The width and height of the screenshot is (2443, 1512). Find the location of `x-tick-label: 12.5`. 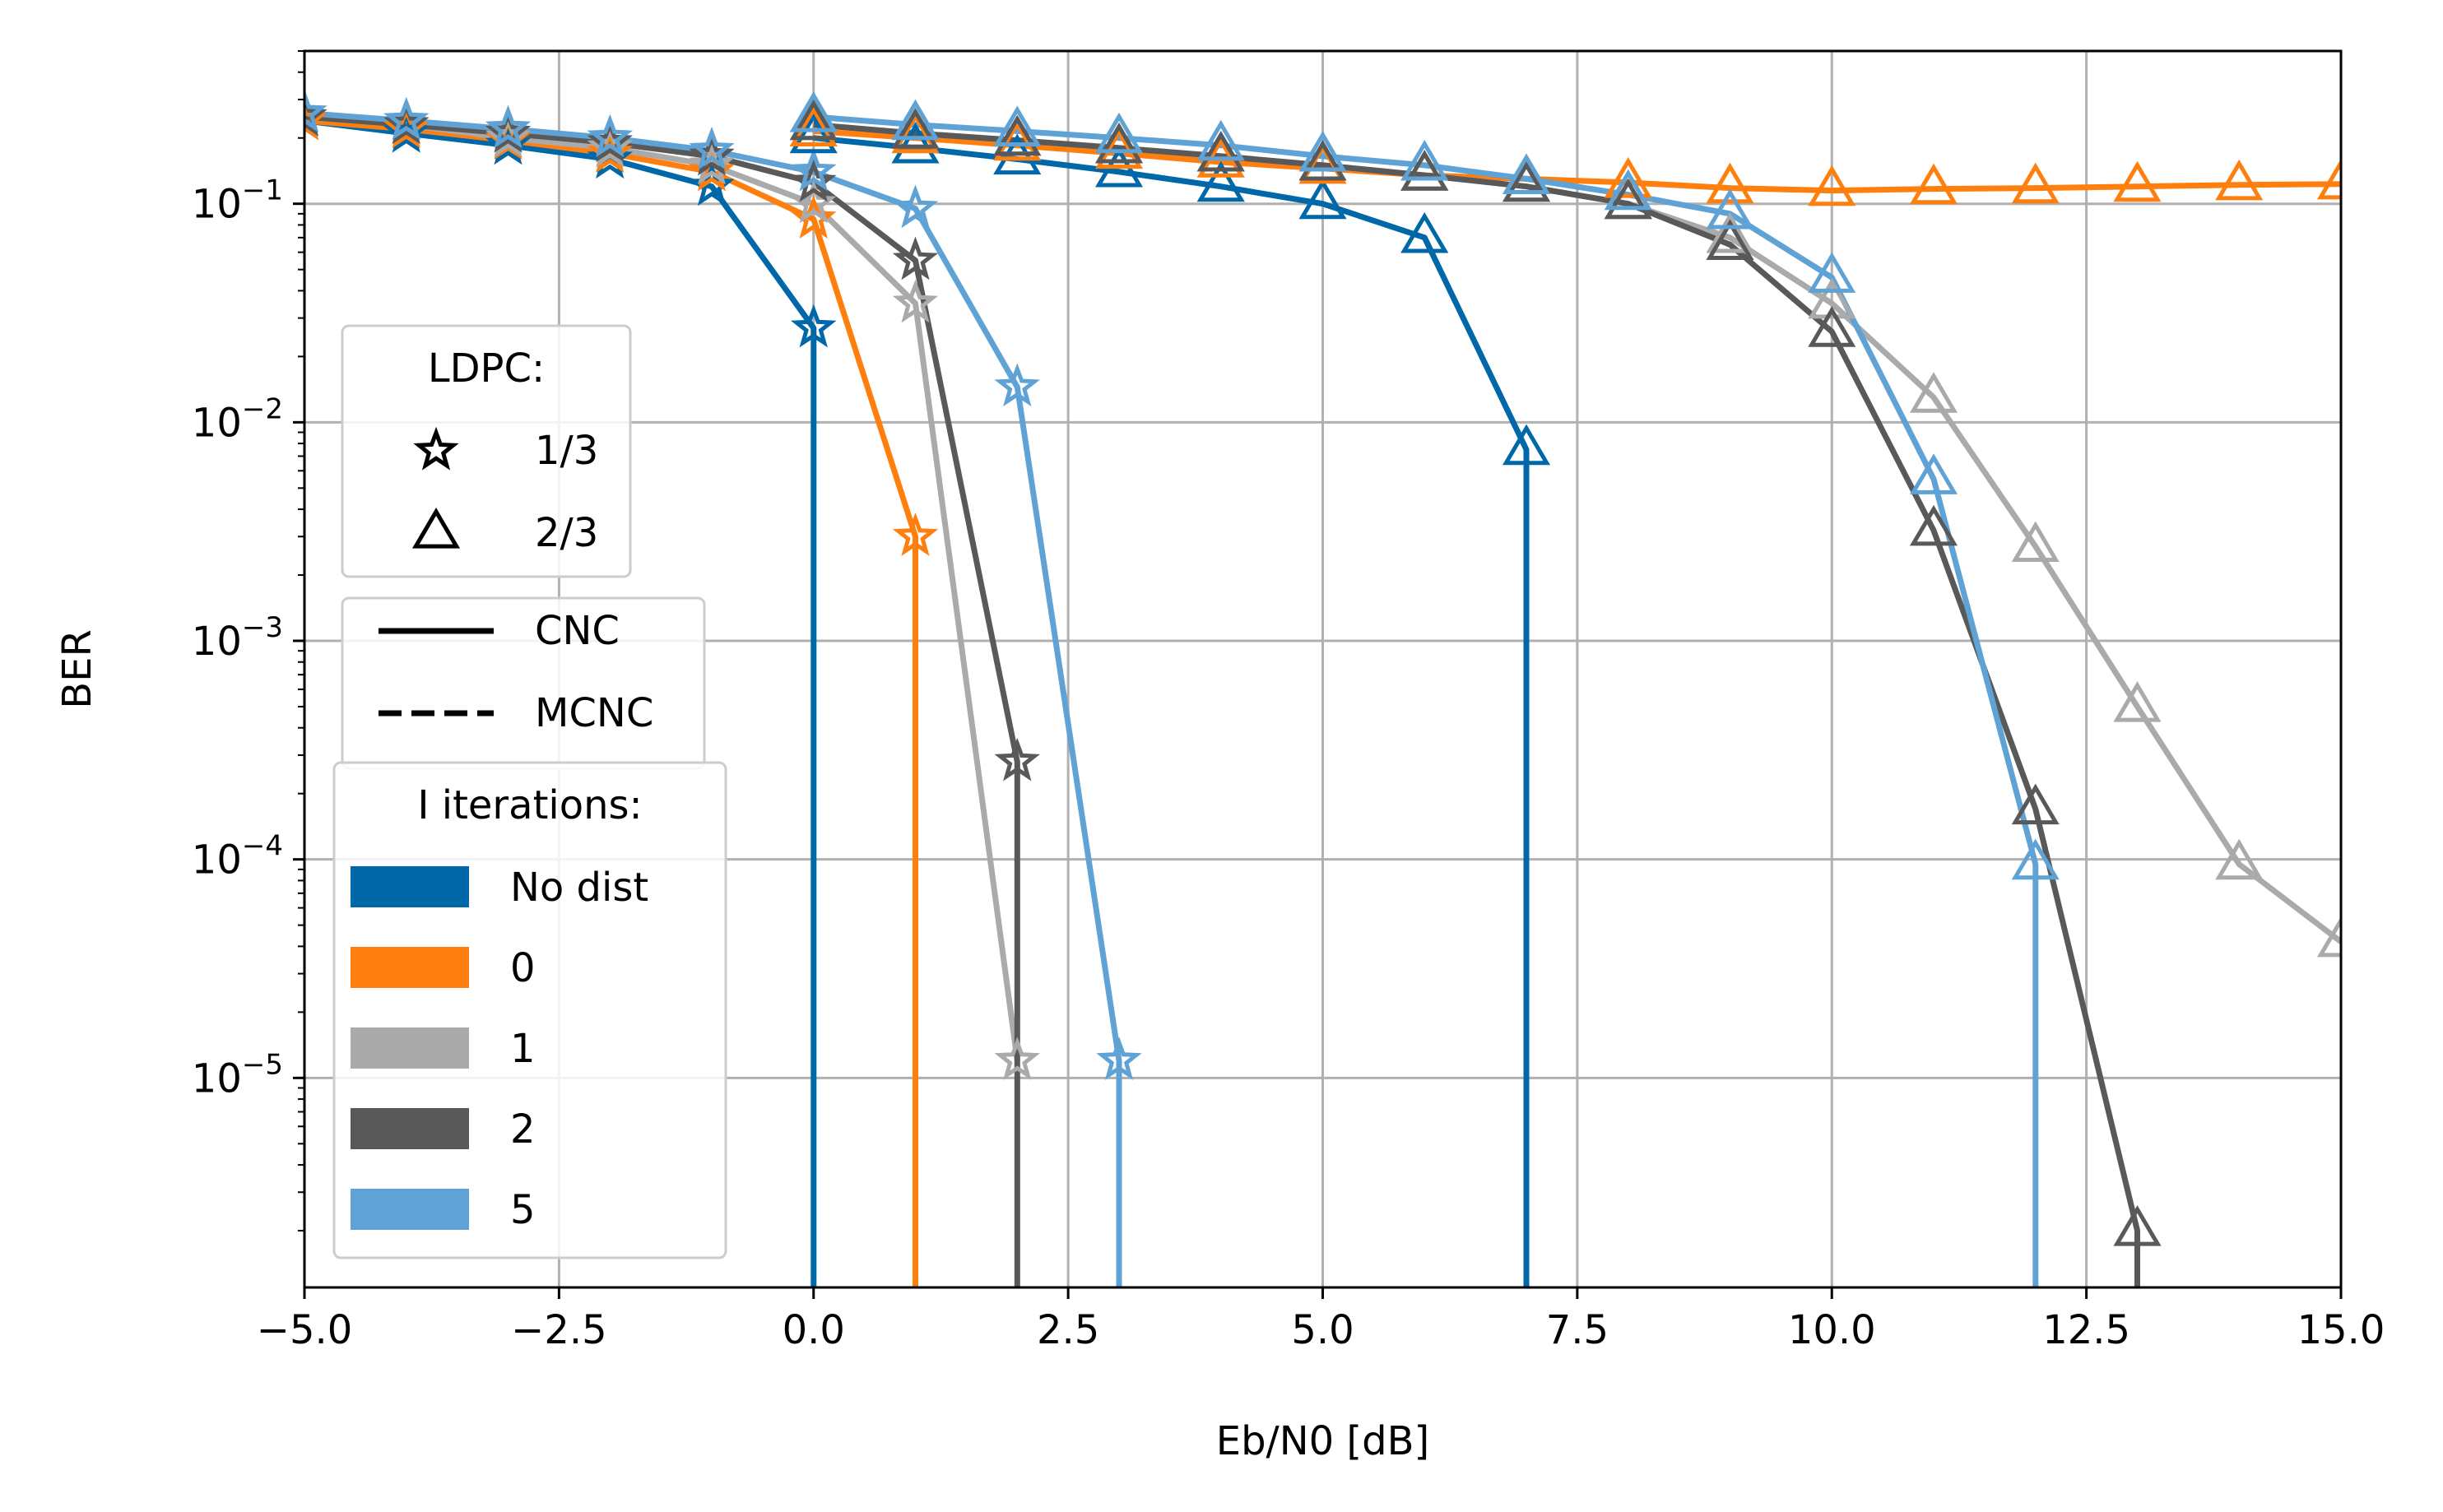

x-tick-label: 12.5 is located at coordinates (2086, 1330).